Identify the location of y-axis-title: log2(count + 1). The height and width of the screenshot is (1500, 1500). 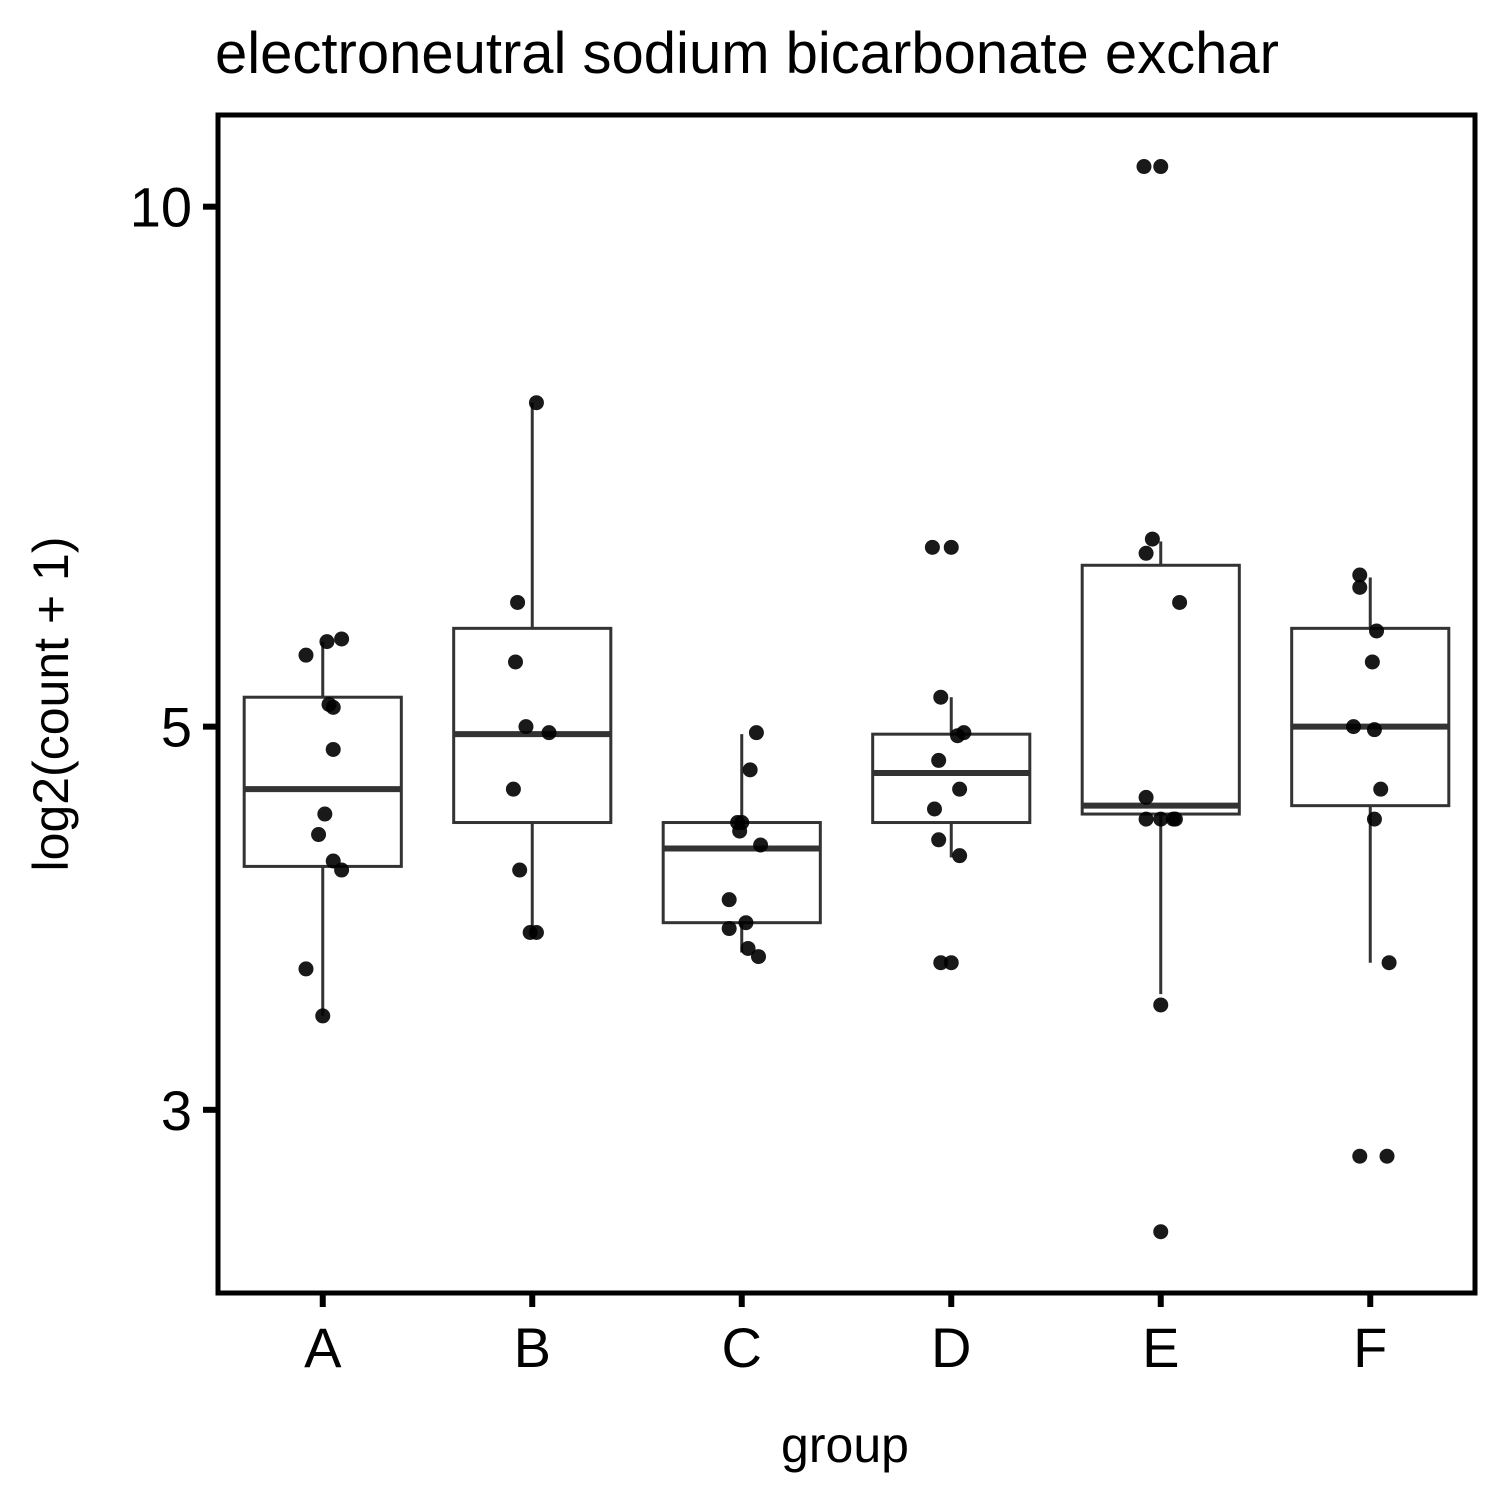
(51, 704).